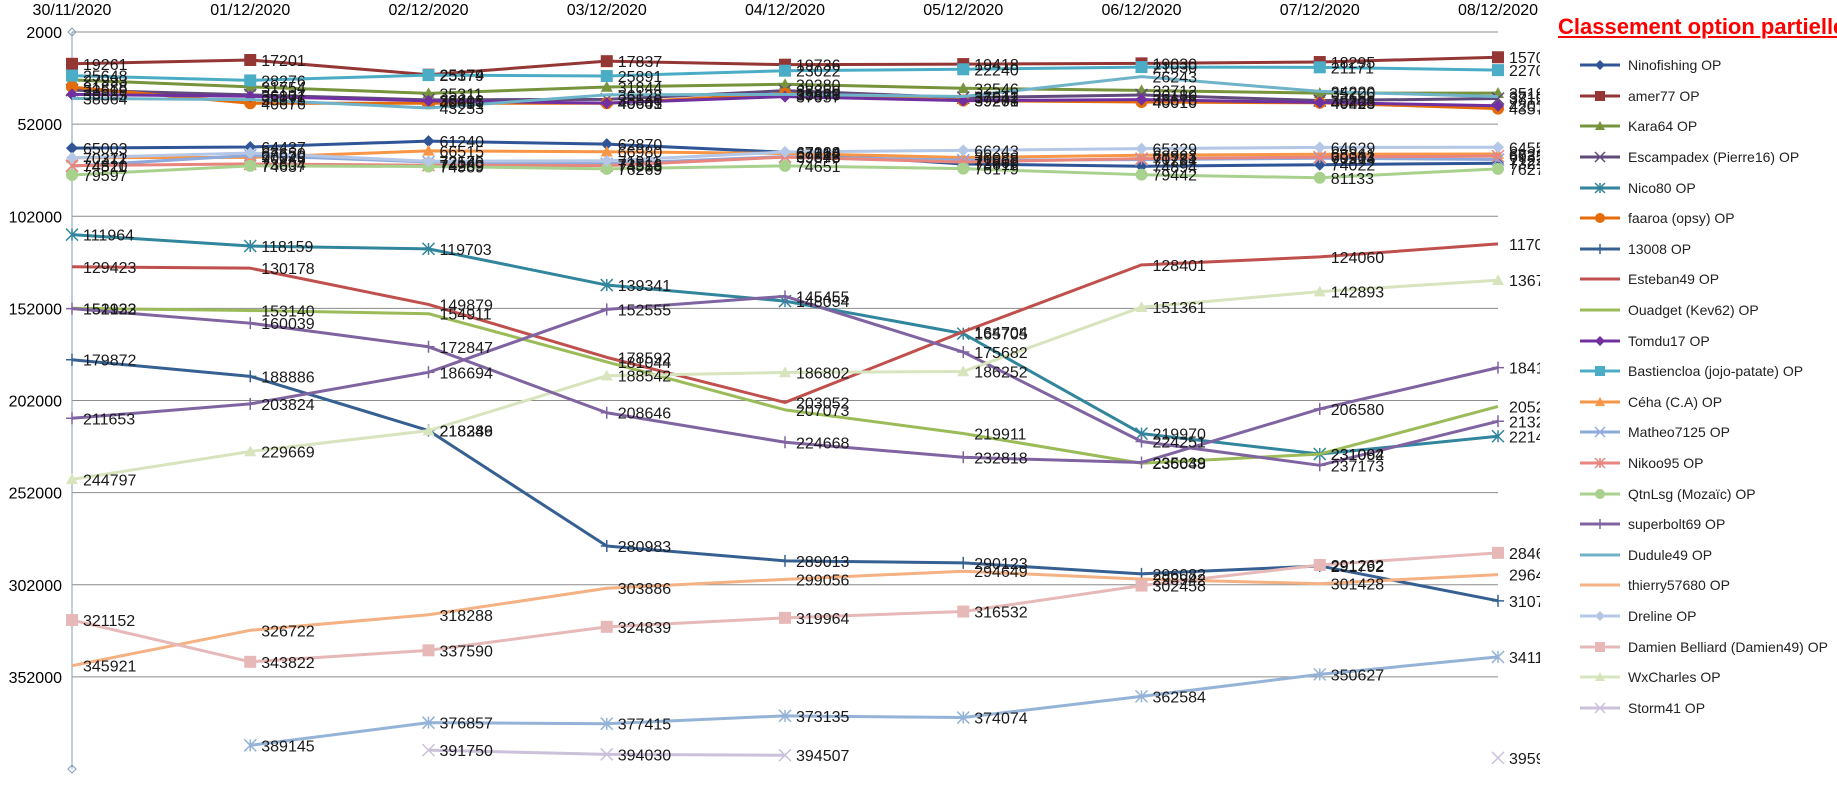 The width and height of the screenshot is (1837, 800). What do you see at coordinates (109, 309) in the screenshot?
I see `data-label: 151933` at bounding box center [109, 309].